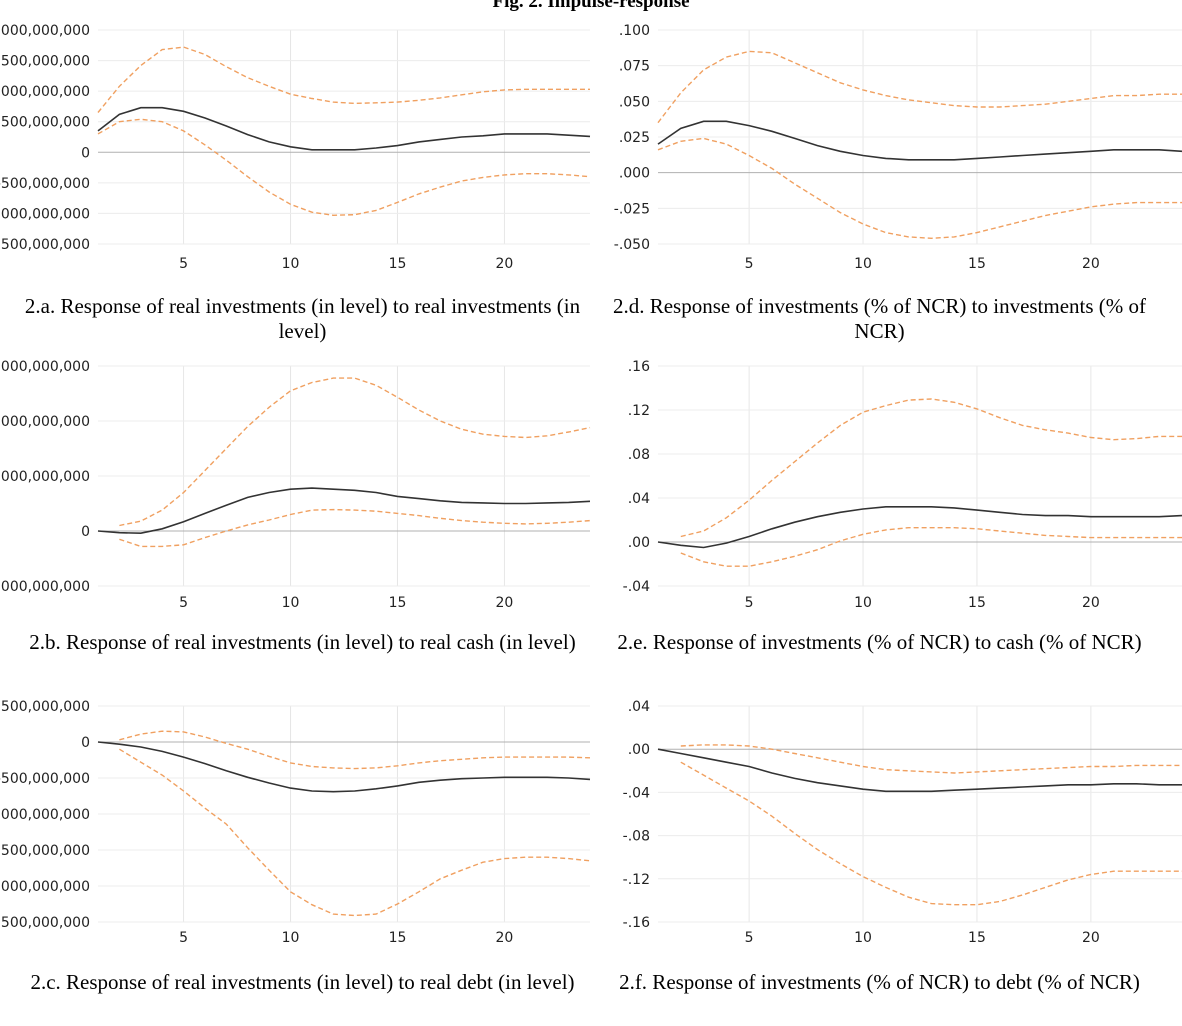 The image size is (1182, 1026). What do you see at coordinates (45, 62) in the screenshot?
I see `y-tick-label: 1,500,000,000` at bounding box center [45, 62].